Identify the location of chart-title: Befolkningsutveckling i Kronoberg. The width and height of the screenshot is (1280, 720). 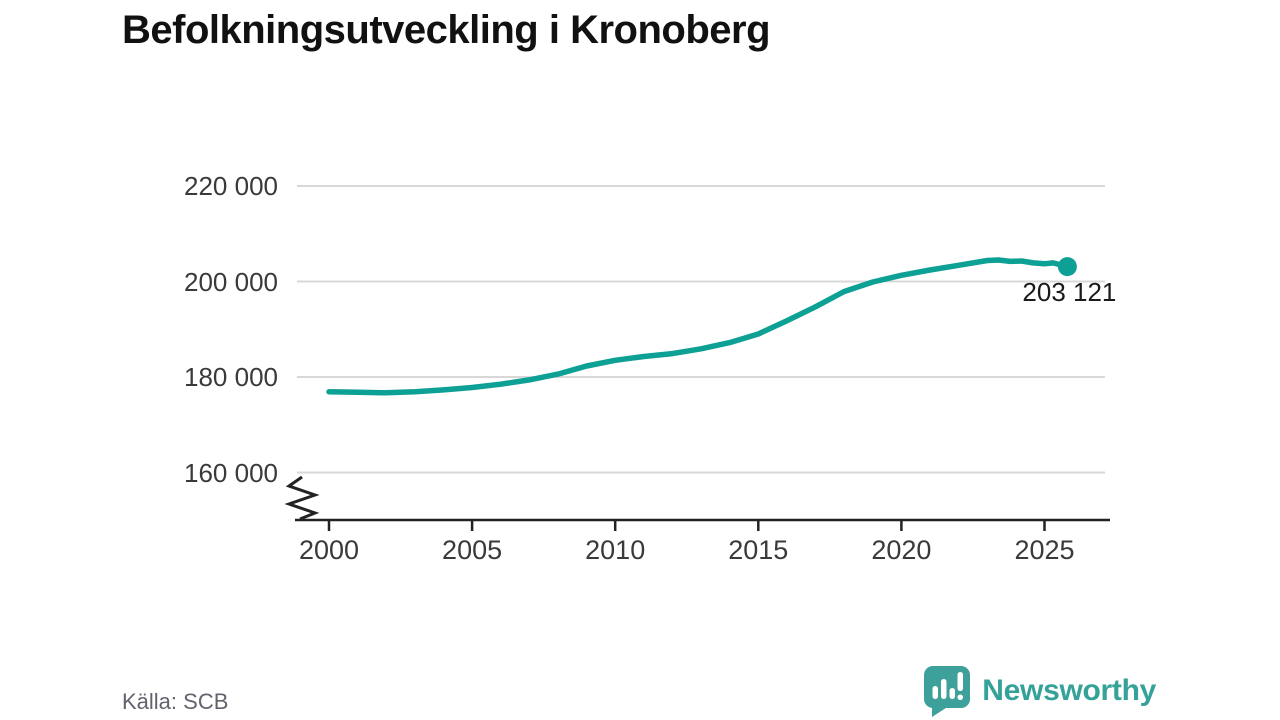
(446, 30).